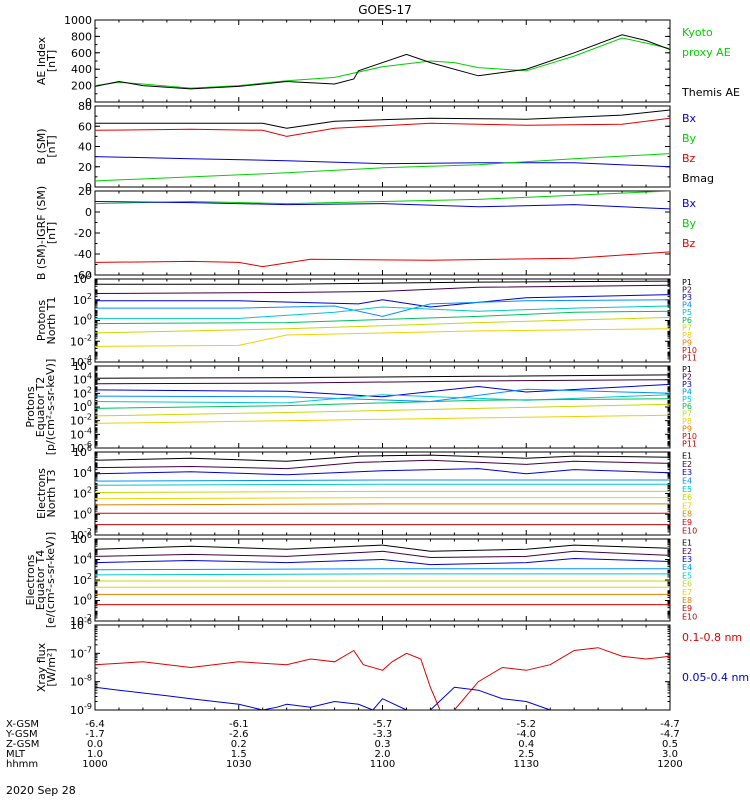 This screenshot has height=800, width=750. I want to click on y-tick-label: 80, so click(85, 106).